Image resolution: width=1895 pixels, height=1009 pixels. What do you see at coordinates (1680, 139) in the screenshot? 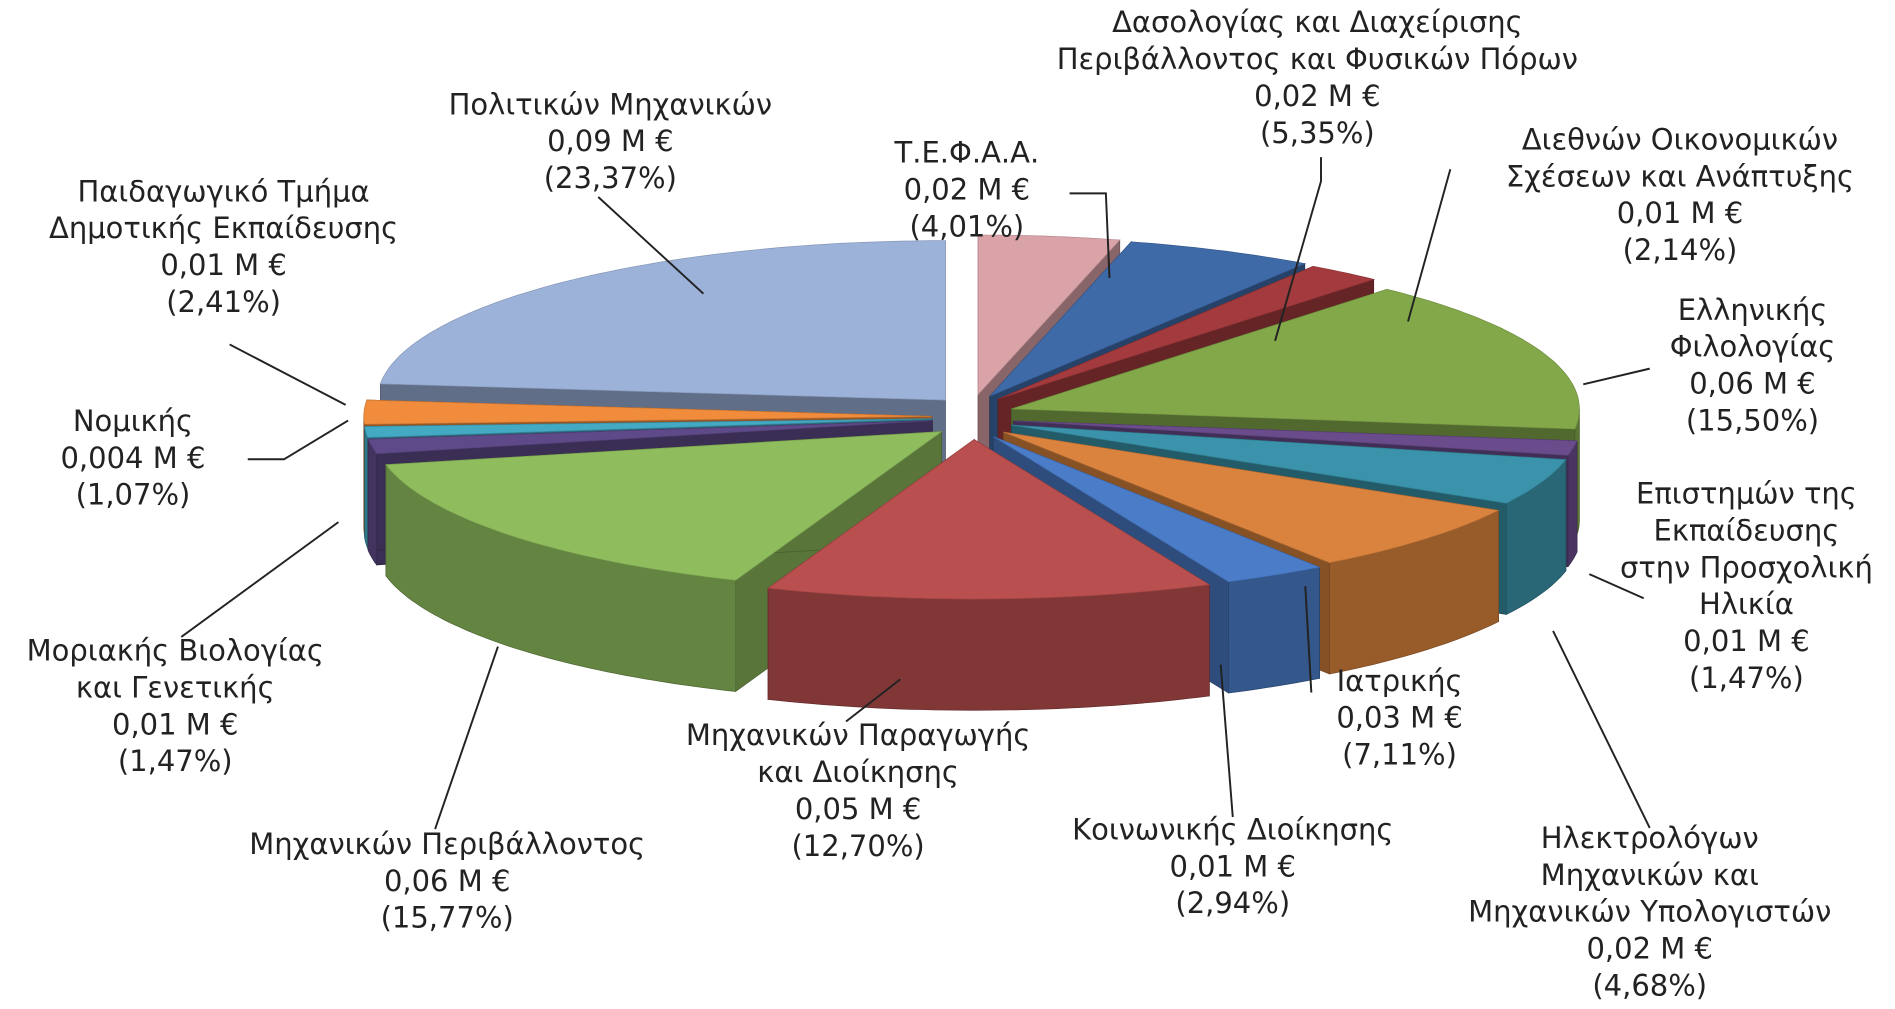
I see `slice-label: Διεθνών Οικονομικών` at bounding box center [1680, 139].